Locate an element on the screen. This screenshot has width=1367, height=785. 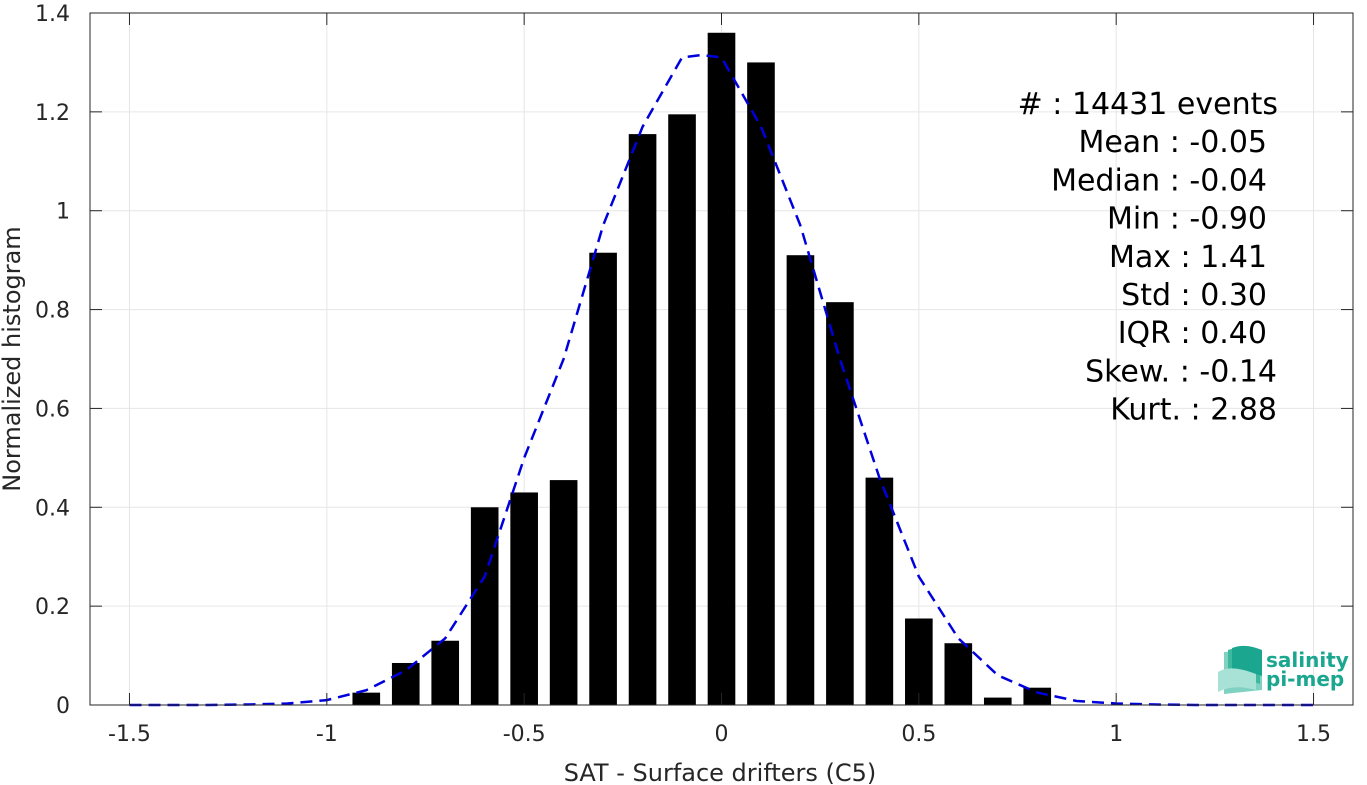
x-tick-label: 1 is located at coordinates (1116, 734).